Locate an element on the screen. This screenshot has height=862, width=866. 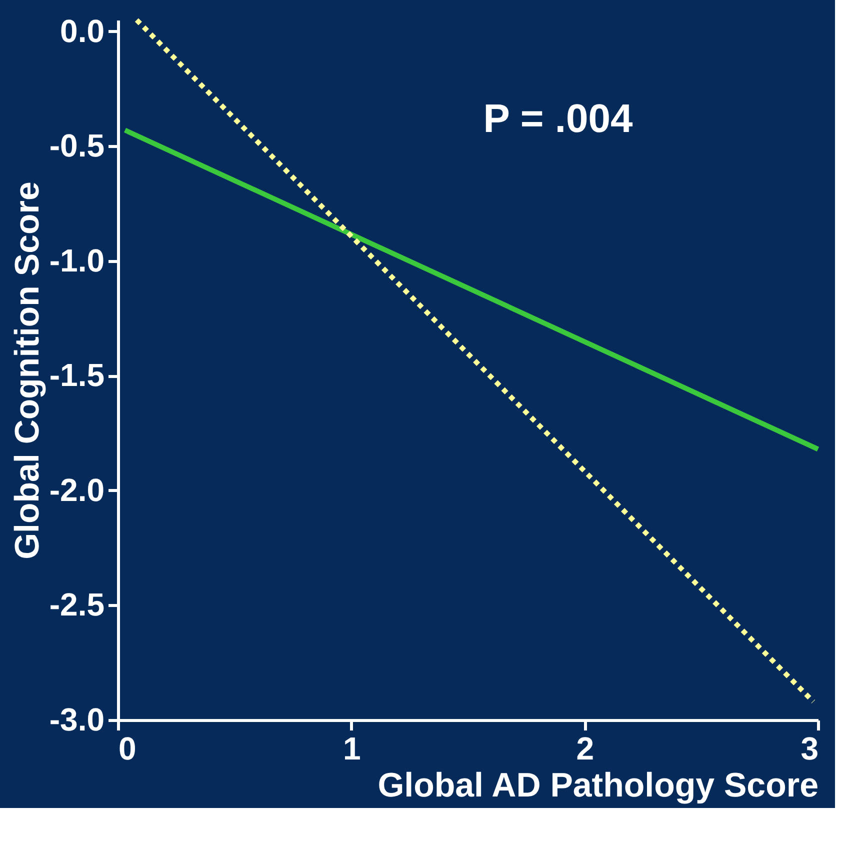
x-axis-title: Global AD Pathology Score is located at coordinates (598, 785).